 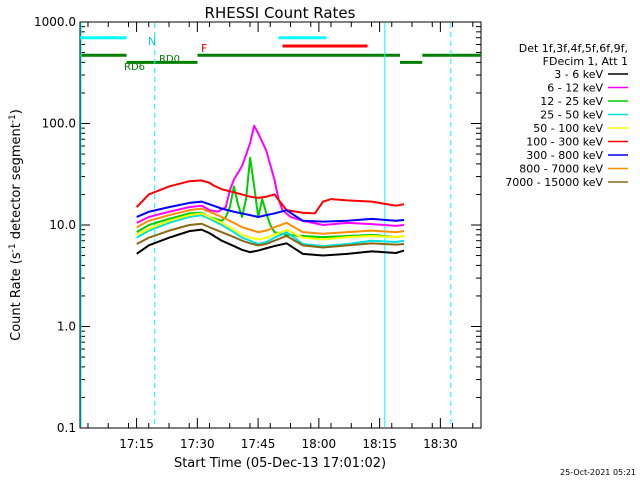 What do you see at coordinates (204, 48) in the screenshot?
I see `annotation-f: F` at bounding box center [204, 48].